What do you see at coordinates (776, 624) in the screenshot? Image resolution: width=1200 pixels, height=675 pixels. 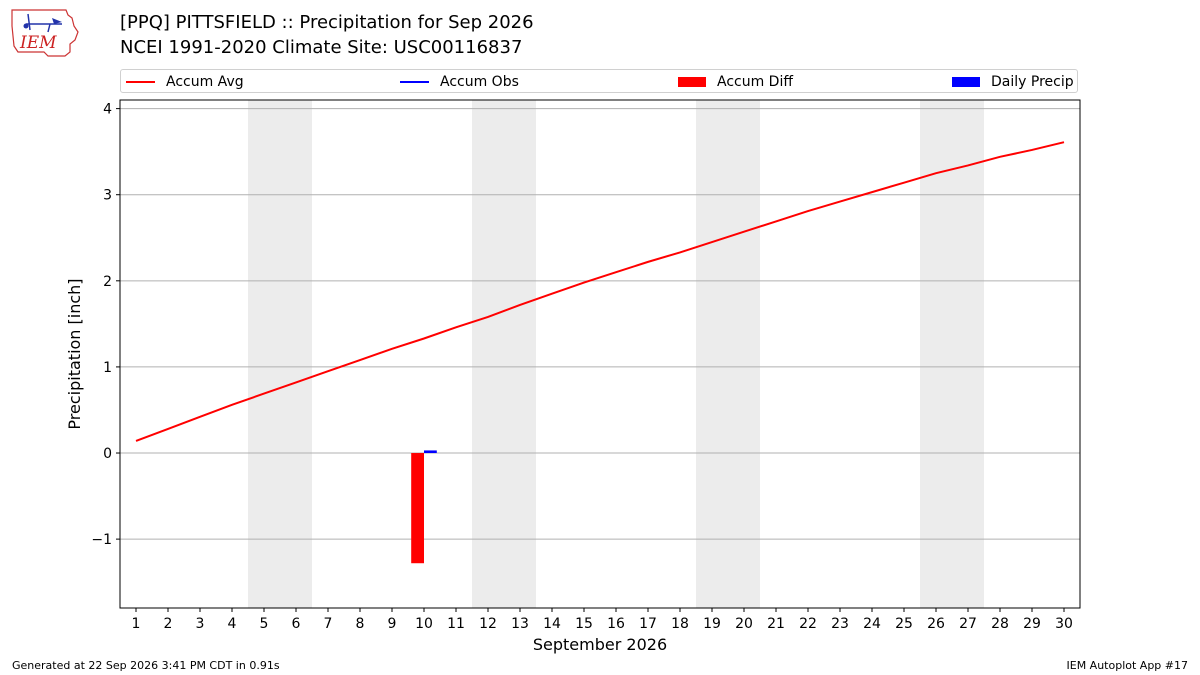 I see `x-tick-label: 21` at bounding box center [776, 624].